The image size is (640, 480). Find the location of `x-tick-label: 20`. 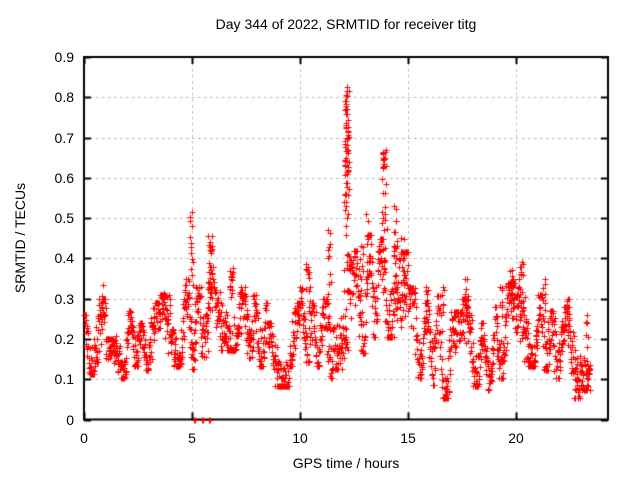

x-tick-label: 20 is located at coordinates (516, 438).